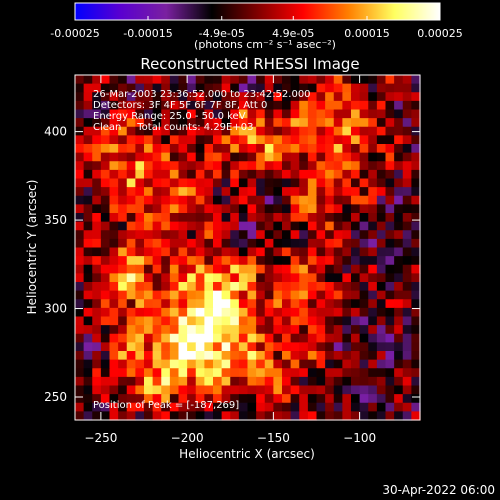 The height and width of the screenshot is (500, 500). I want to click on annotation-detectors: Detectors: 3F 4F 5F 6F 7F 8F, Att 0, so click(180, 105).